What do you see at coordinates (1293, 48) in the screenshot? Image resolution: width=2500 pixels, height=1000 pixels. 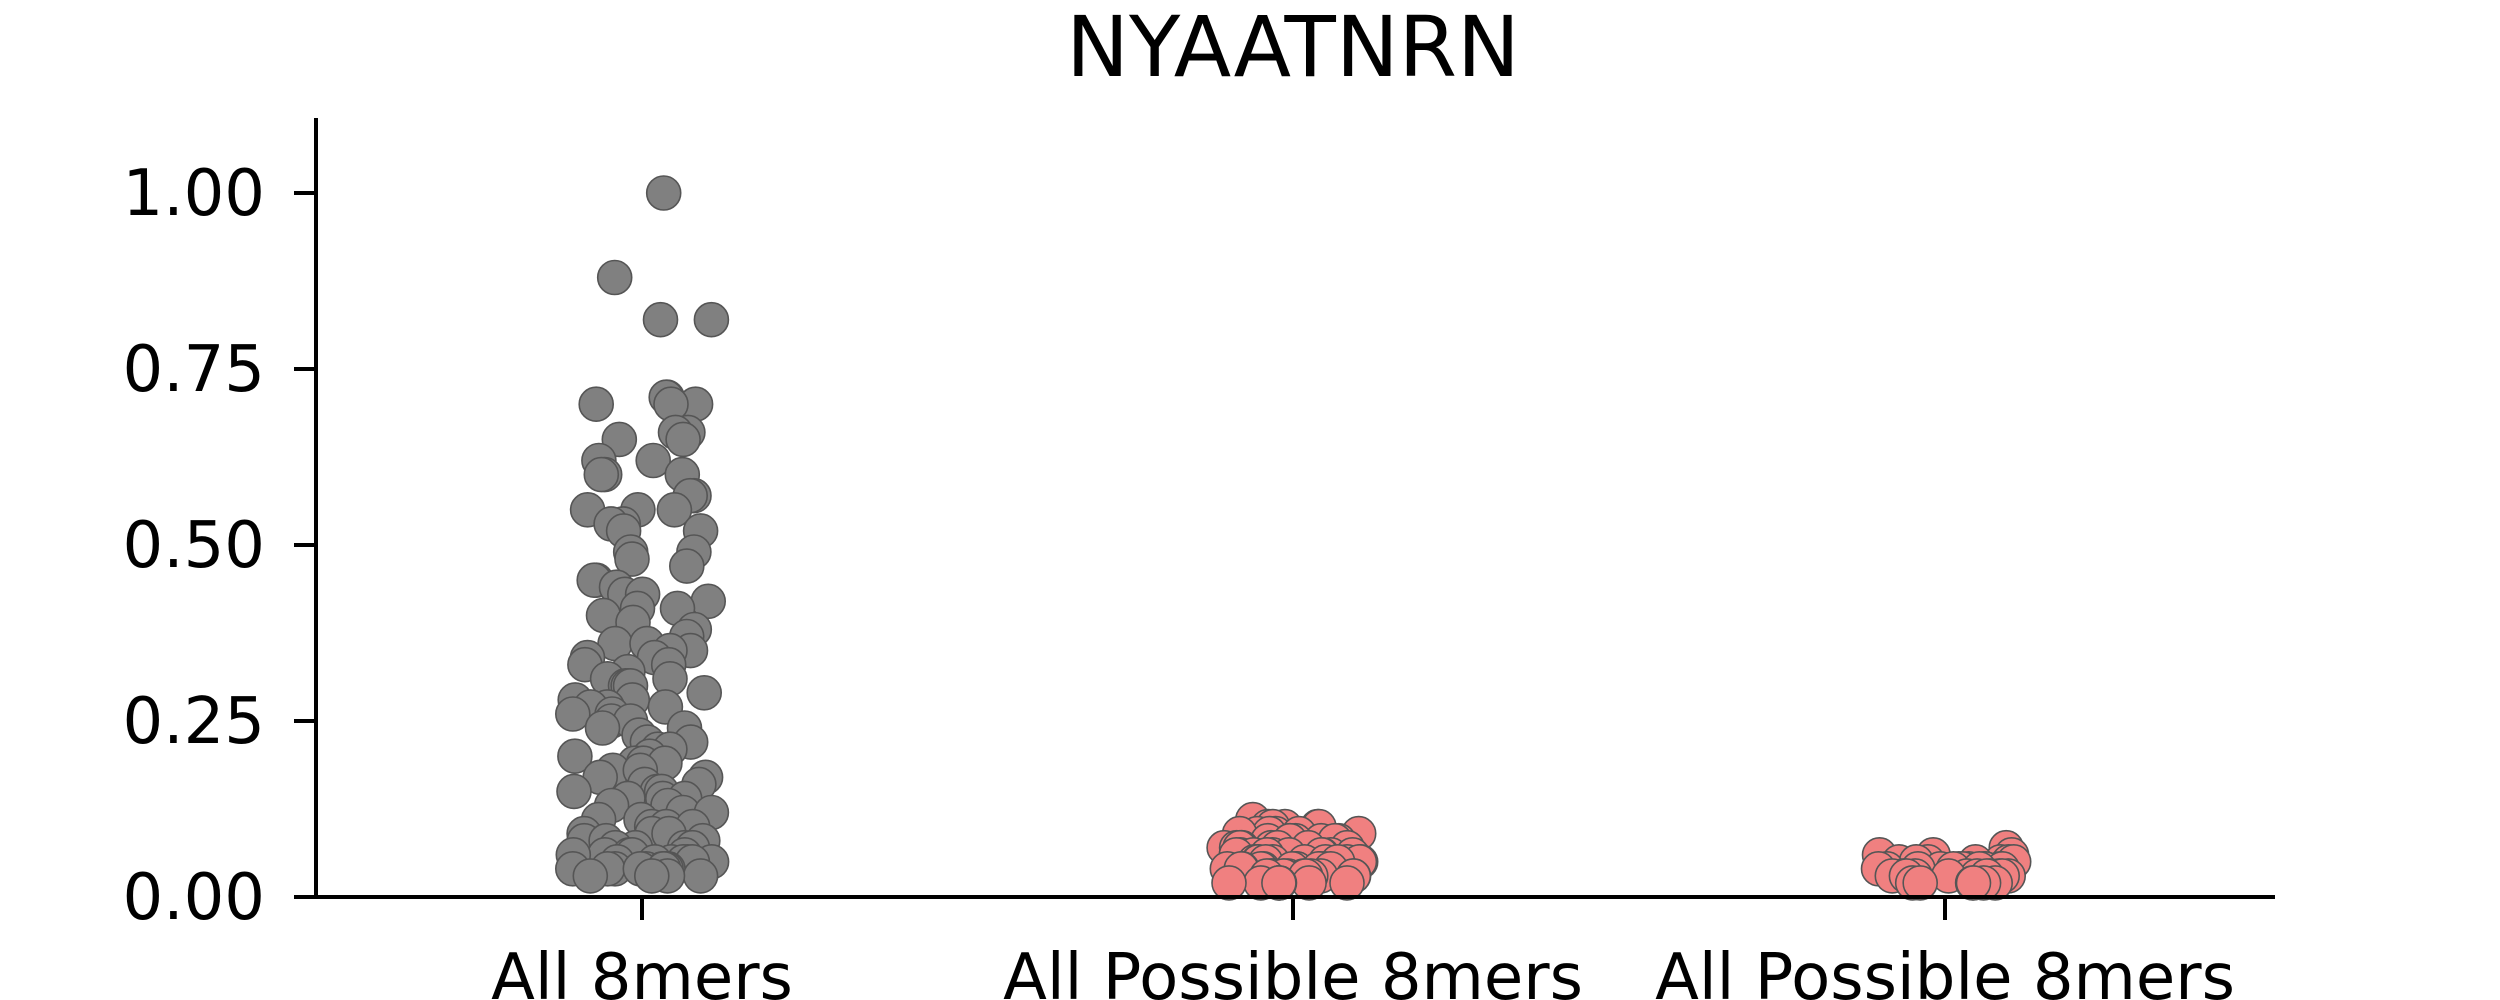 I see `chart-title: NYAATNRN` at bounding box center [1293, 48].